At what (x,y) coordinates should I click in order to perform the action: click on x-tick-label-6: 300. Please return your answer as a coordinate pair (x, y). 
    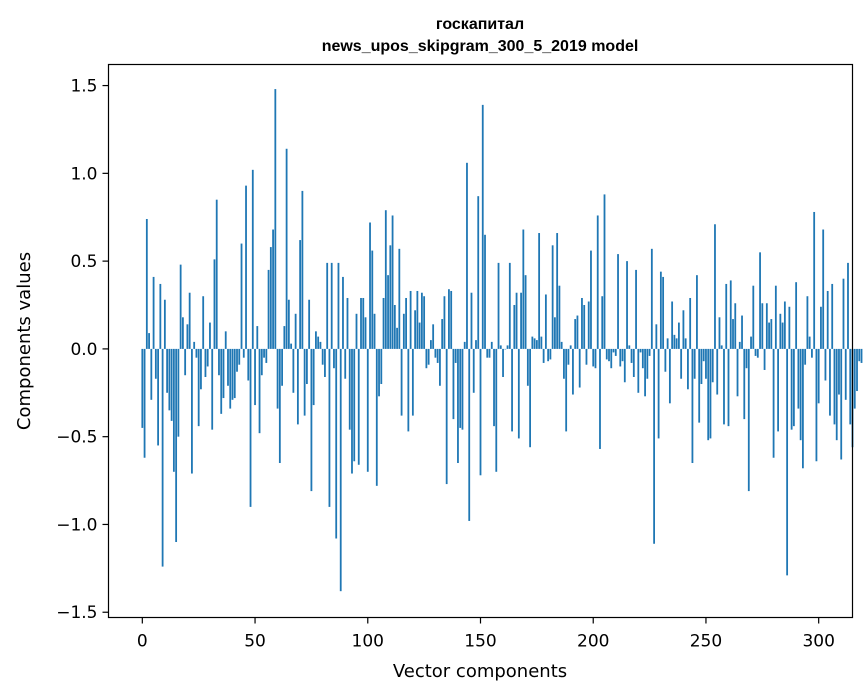
    Looking at the image, I should click on (818, 642).